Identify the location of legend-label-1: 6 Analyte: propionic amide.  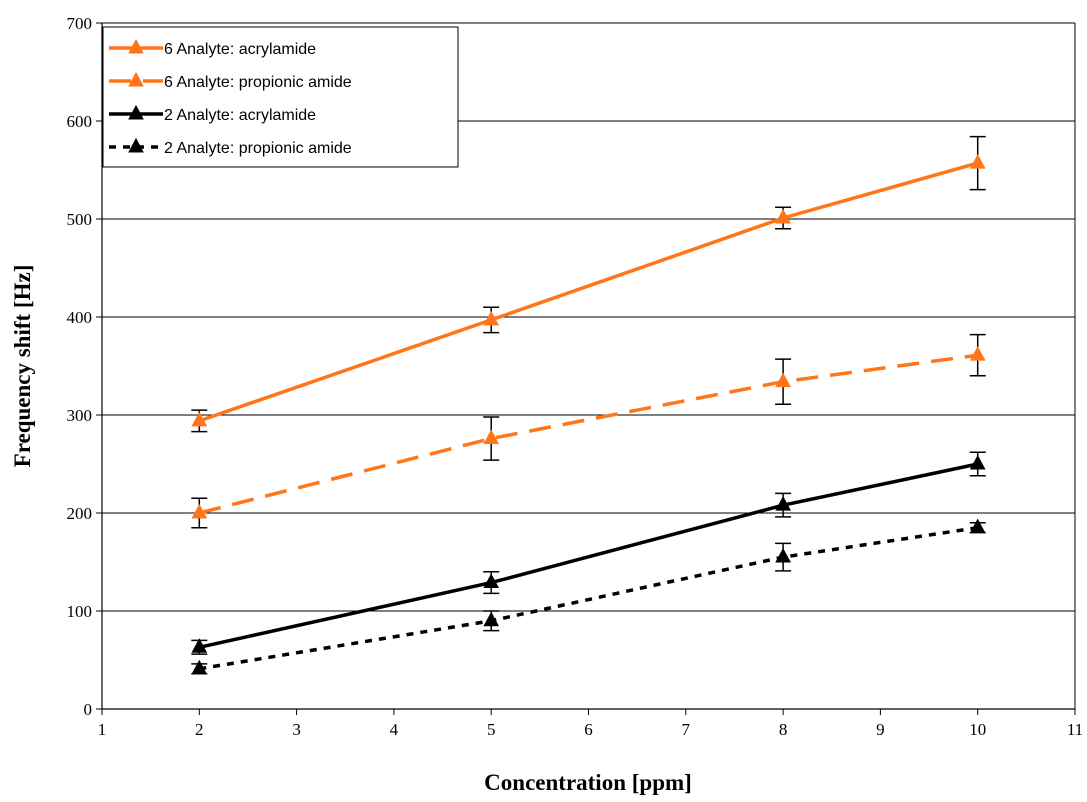
(258, 82).